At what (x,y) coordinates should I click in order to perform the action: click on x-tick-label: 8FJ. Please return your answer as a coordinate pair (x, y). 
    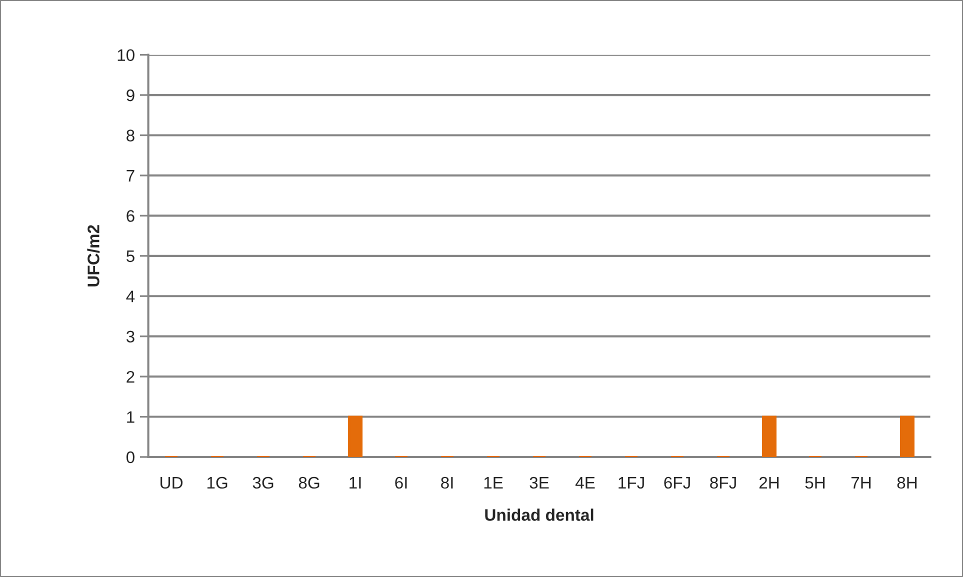
    Looking at the image, I should click on (723, 482).